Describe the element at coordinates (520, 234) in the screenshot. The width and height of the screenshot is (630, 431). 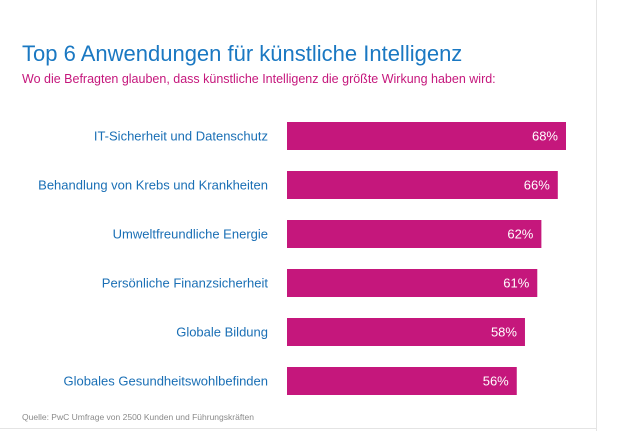
I see `bar-value-label: 62%` at that location.